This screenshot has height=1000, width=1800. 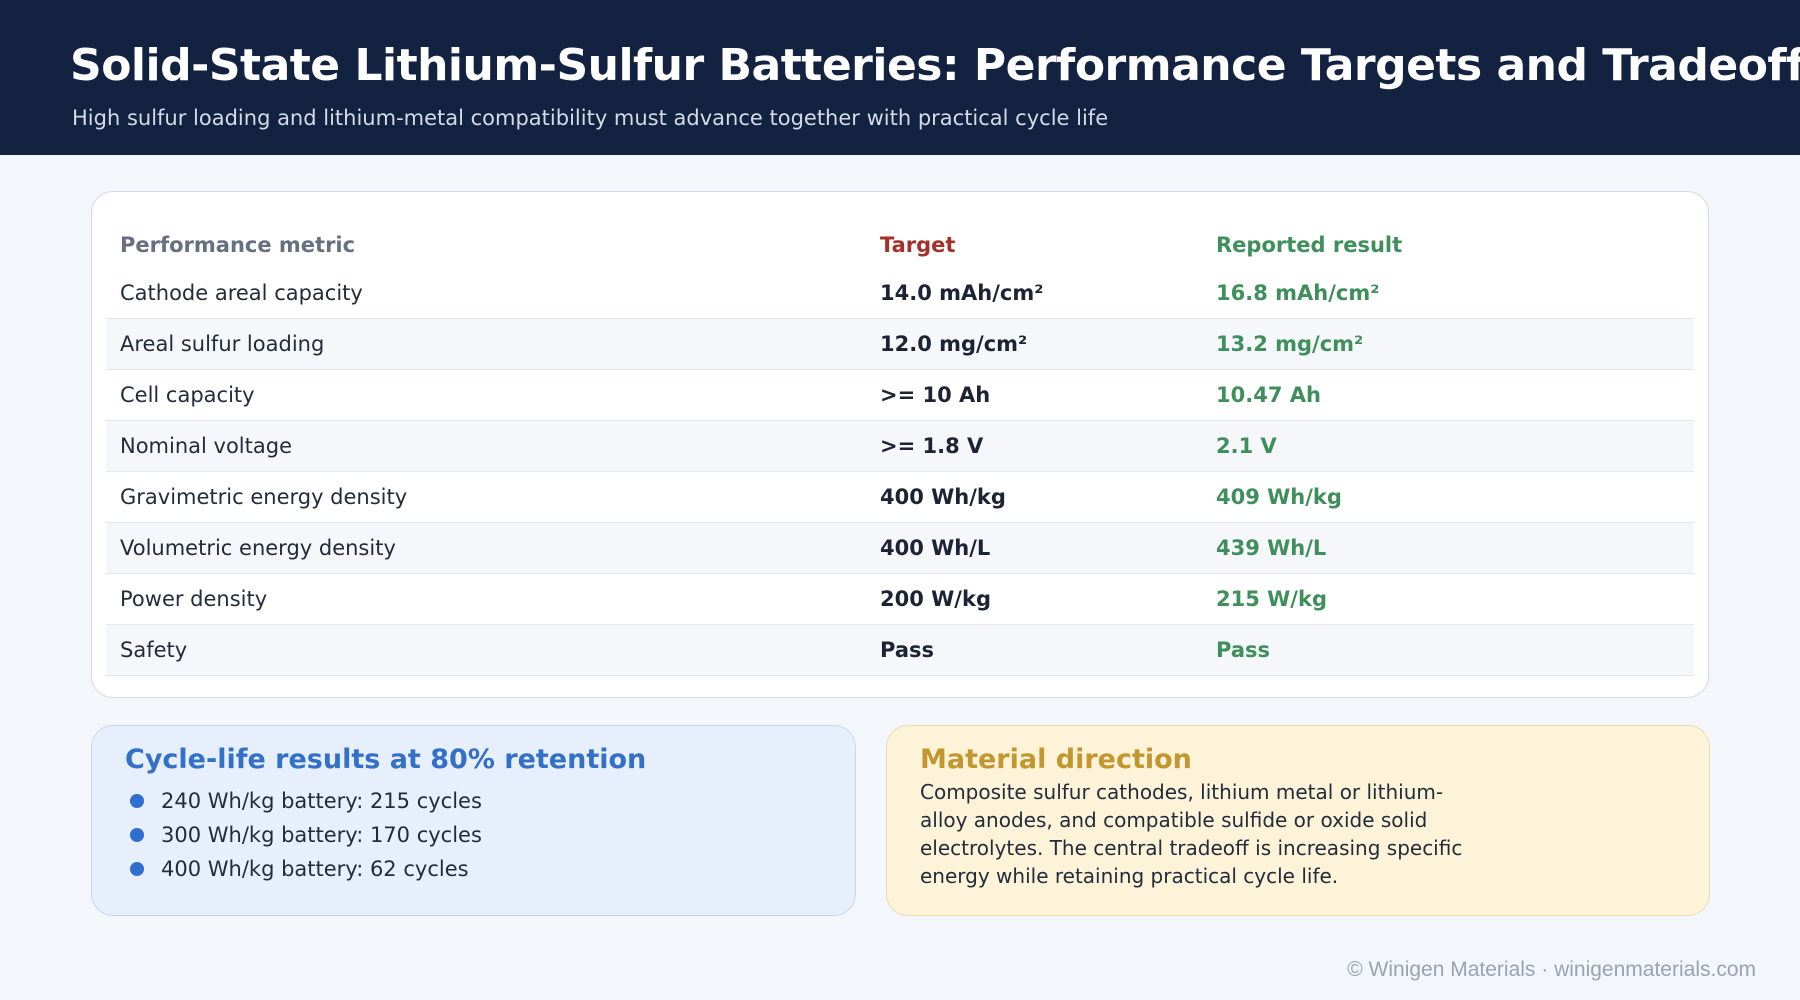 I want to click on cycle-life-title: Cycle-life results at 80% retention, so click(x=386, y=759).